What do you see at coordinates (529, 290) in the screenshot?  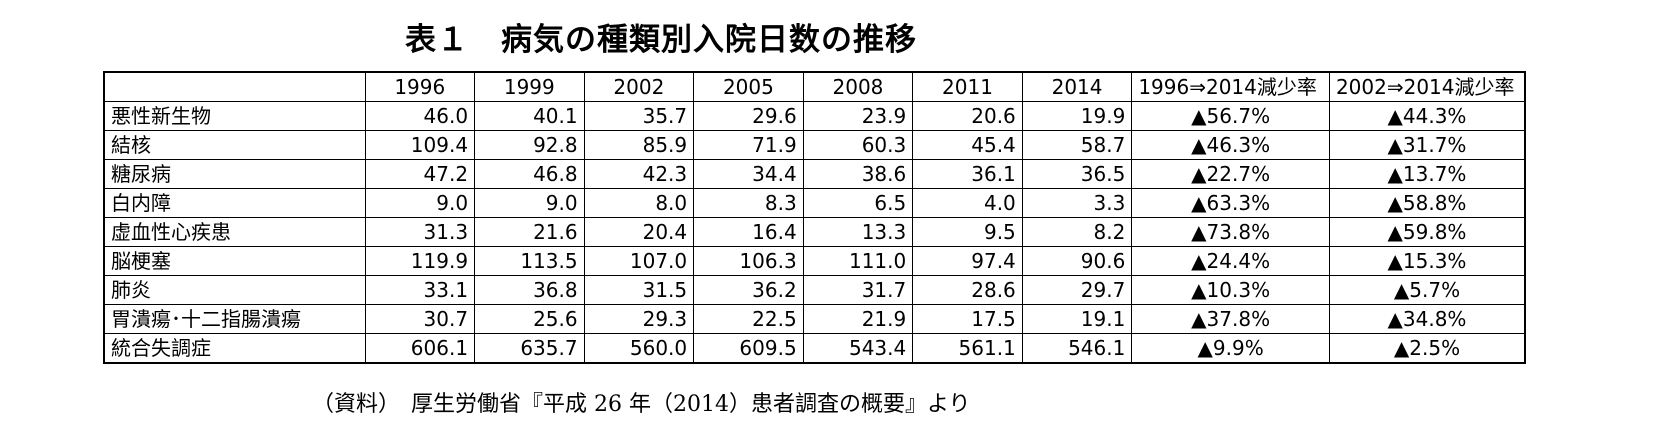 I see `value-cell: 36.8` at bounding box center [529, 290].